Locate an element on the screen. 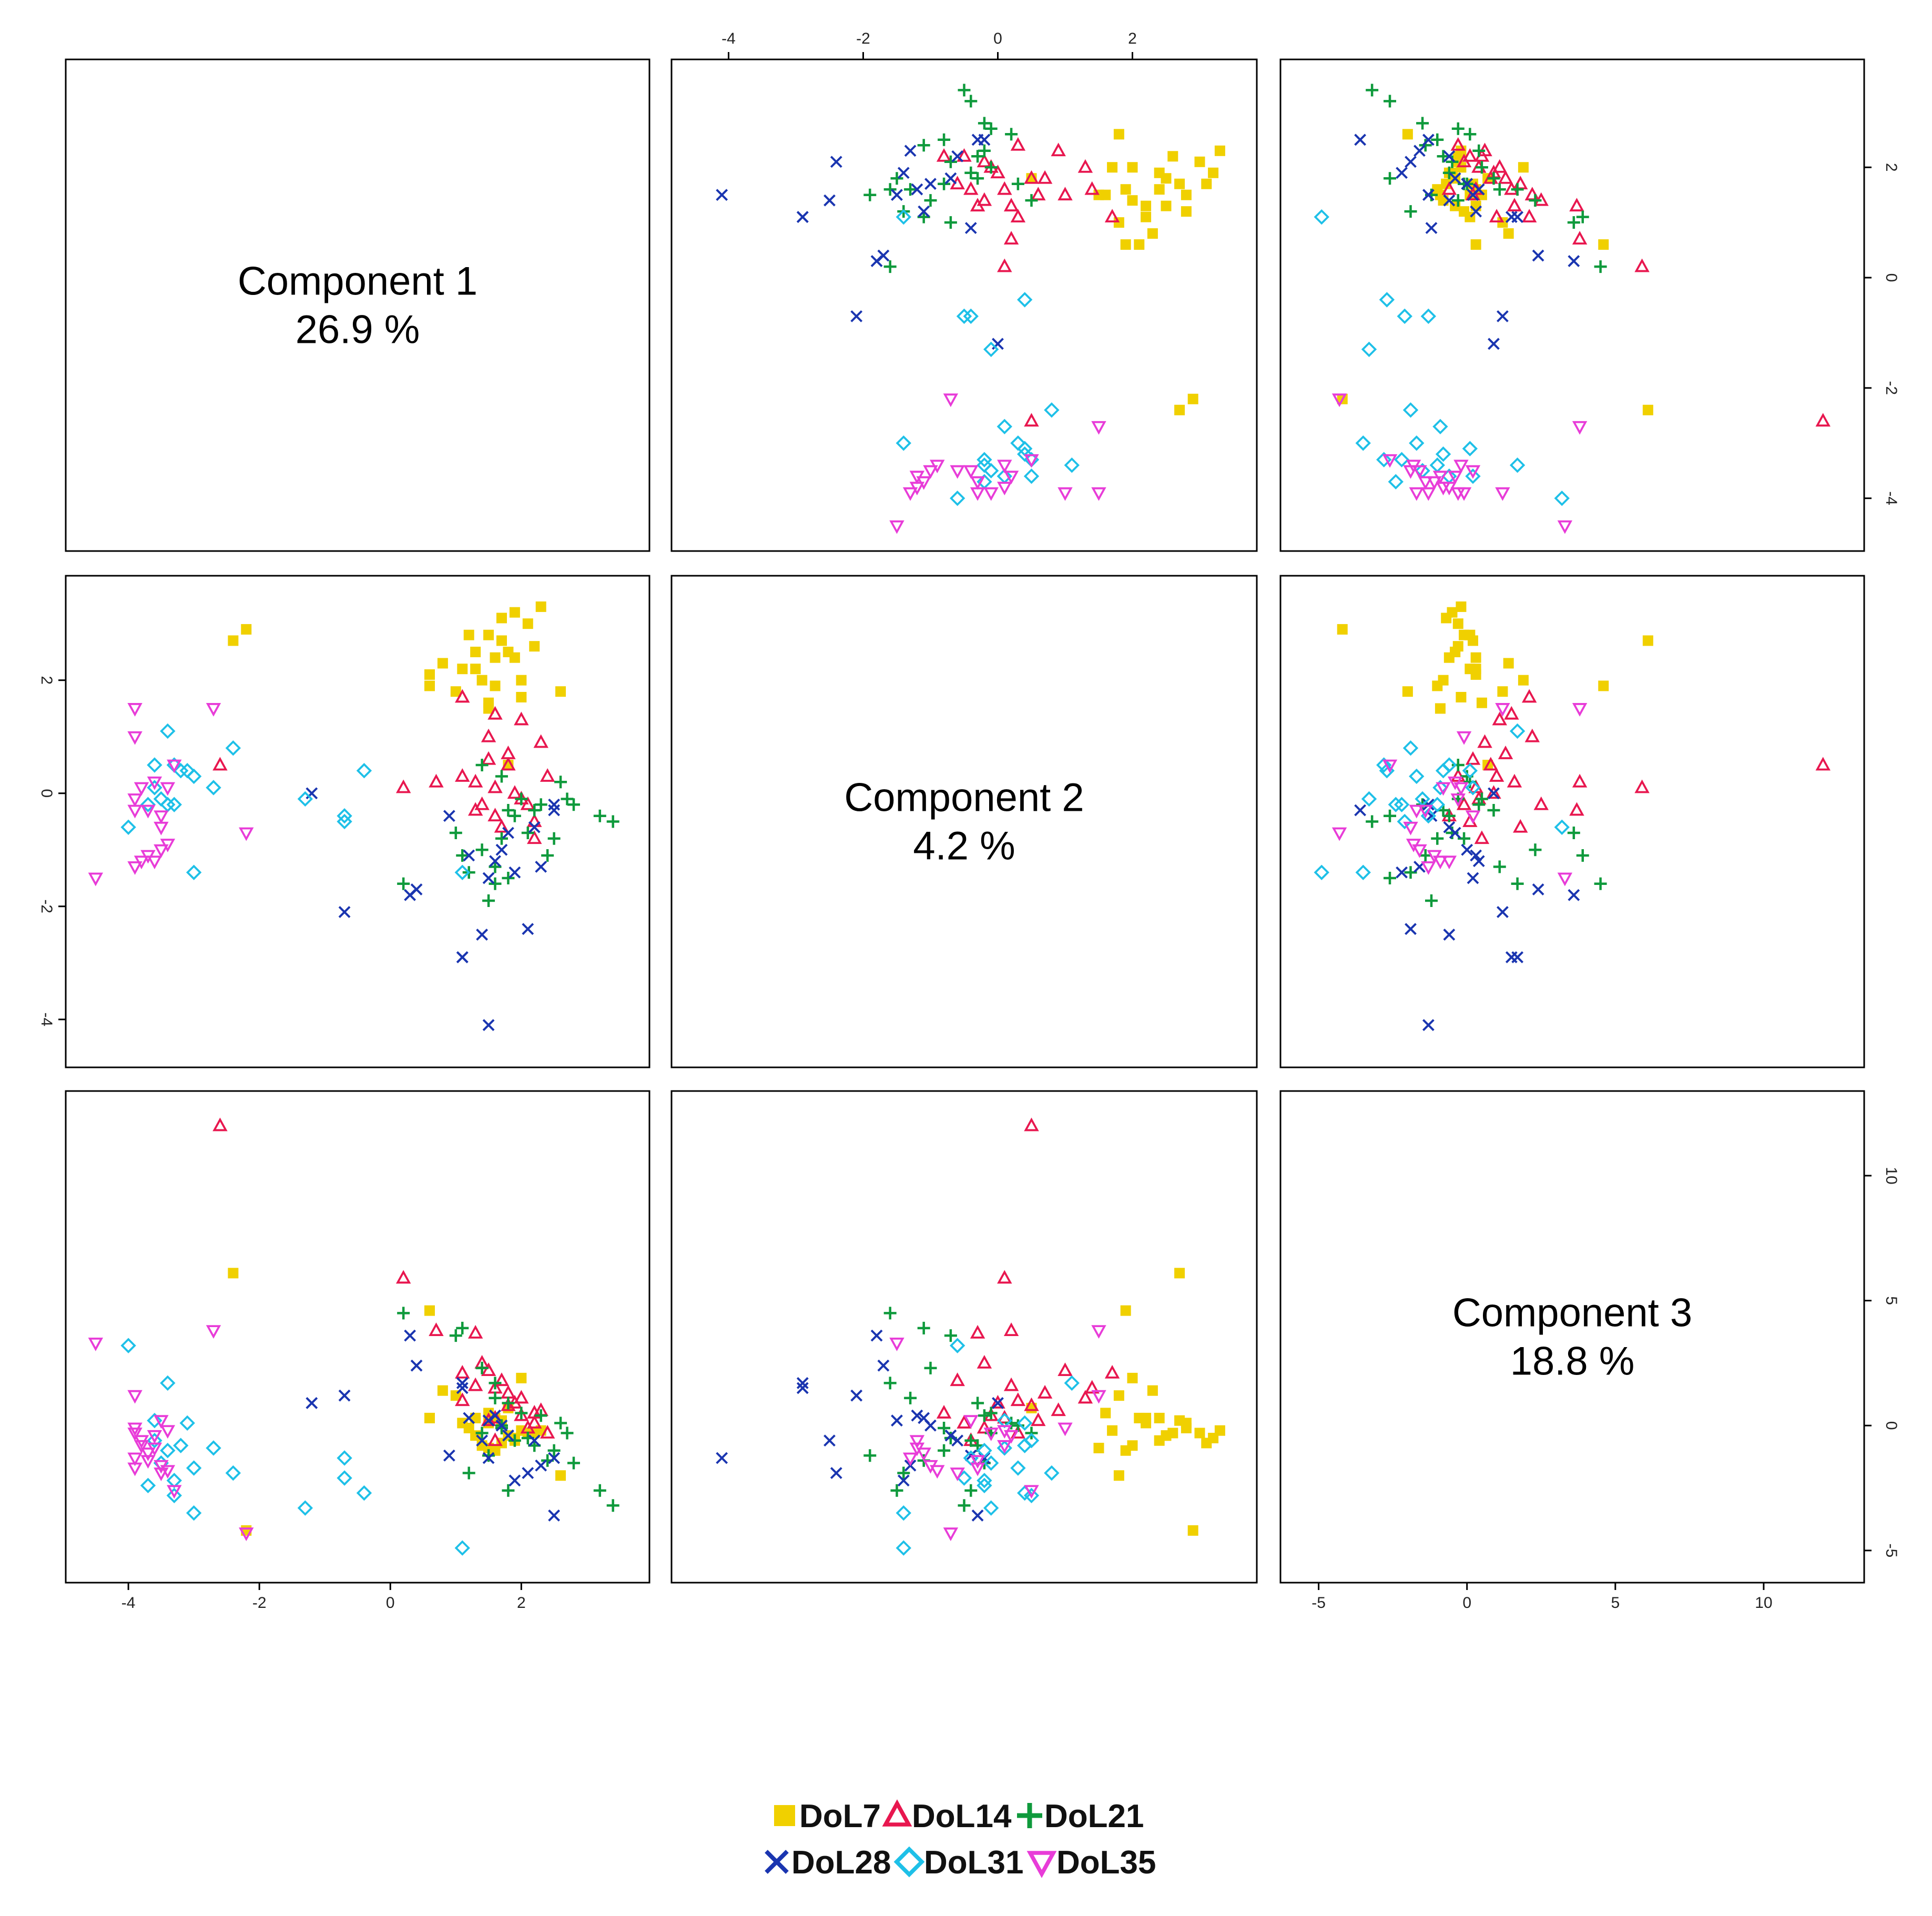 The width and height of the screenshot is (1932, 1916). series-DoL28 is located at coordinates (433, 909).